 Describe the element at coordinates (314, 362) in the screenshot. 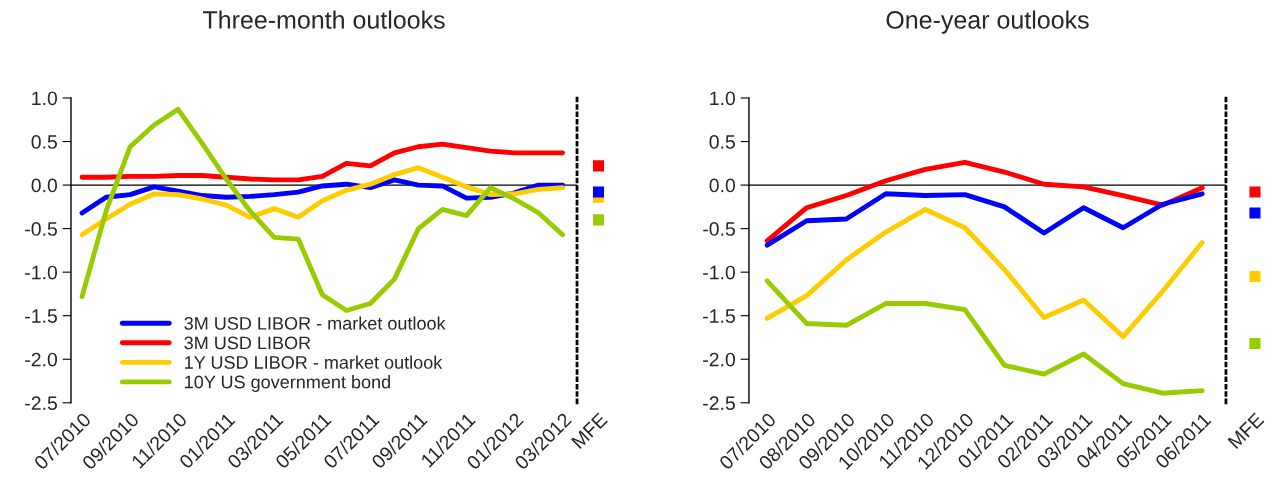

I see `legend-label: 1Y USD LIBOR - market outlook` at that location.